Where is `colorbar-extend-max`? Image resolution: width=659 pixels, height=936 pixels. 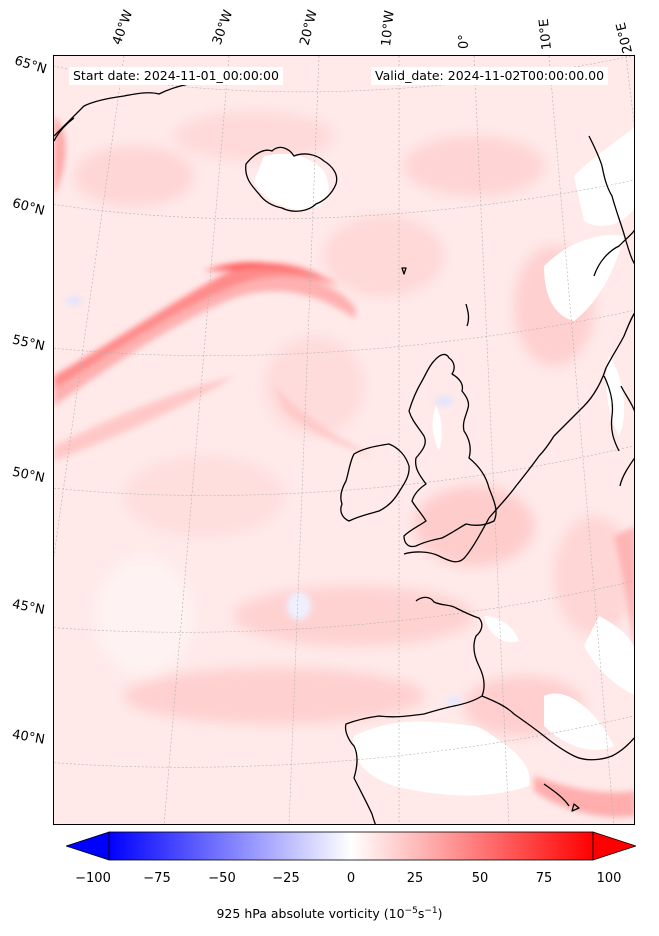
colorbar-extend-max is located at coordinates (614, 846).